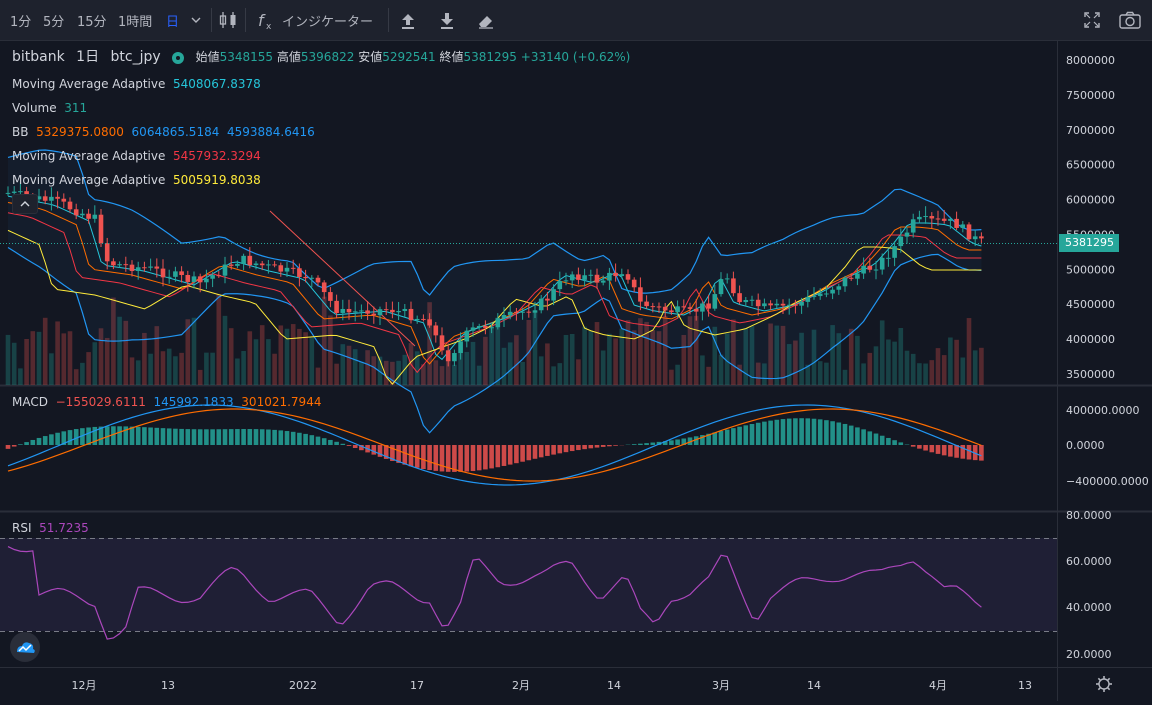 This screenshot has height=705, width=1152. I want to click on interval-1h: 1時間, so click(135, 20).